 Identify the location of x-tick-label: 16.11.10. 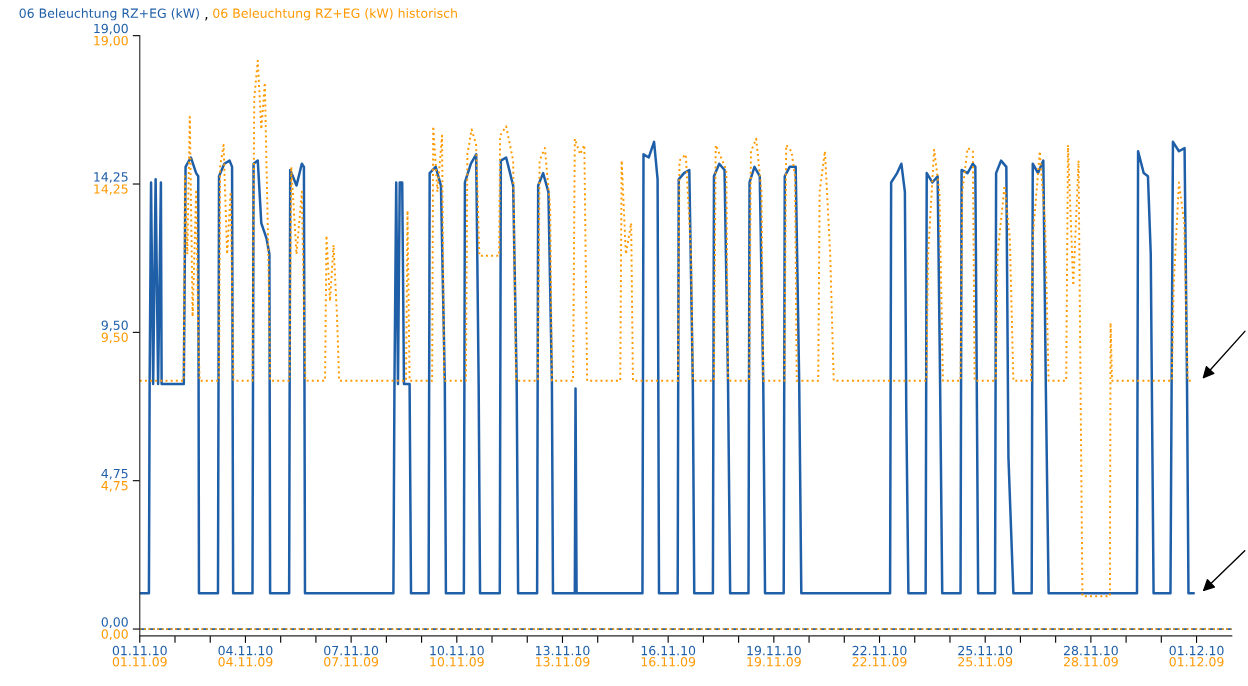
(668, 650).